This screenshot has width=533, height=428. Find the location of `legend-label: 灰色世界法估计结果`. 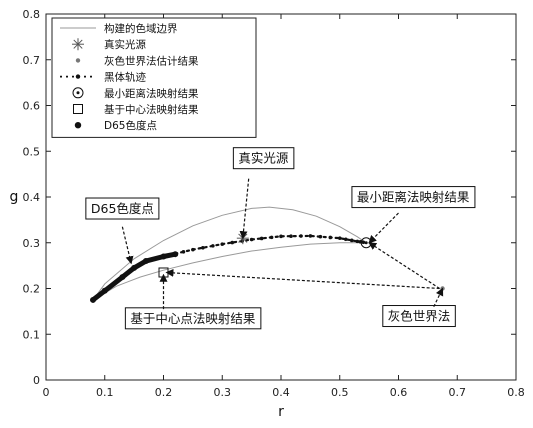

legend-label: 灰色世界法估计结果 is located at coordinates (151, 60).